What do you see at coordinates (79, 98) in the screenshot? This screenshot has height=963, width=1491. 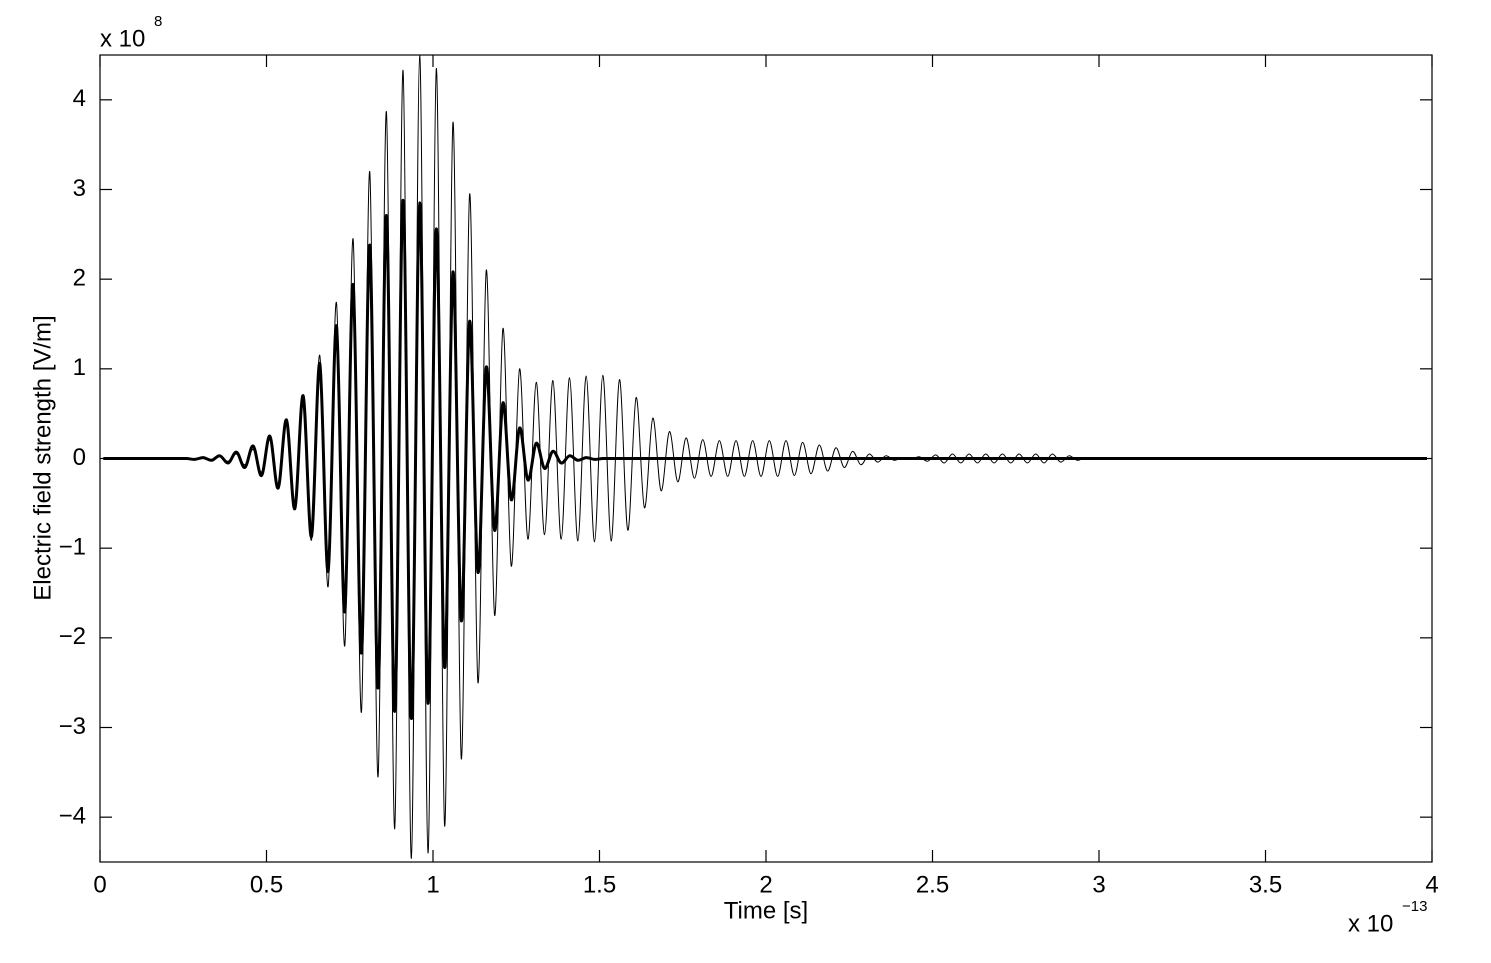 I see `y-tick-label: 4` at bounding box center [79, 98].